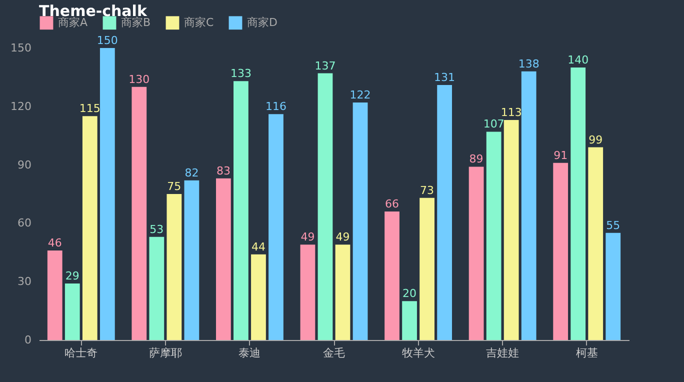 This screenshot has width=684, height=382. Describe the element at coordinates (493, 124) in the screenshot. I see `data-label: 107` at that location.